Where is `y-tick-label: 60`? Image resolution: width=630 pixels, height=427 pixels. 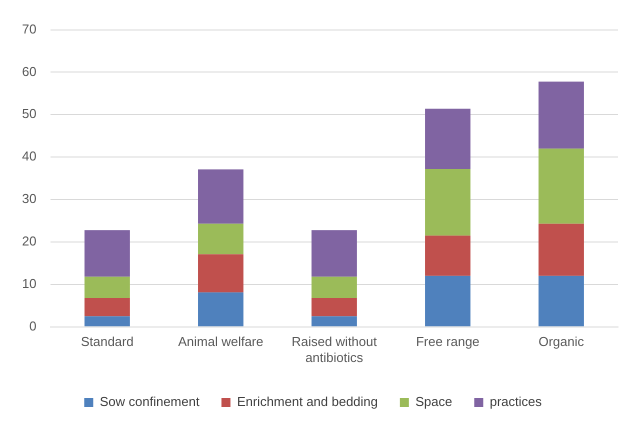
y-tick-label: 60 is located at coordinates (29, 71).